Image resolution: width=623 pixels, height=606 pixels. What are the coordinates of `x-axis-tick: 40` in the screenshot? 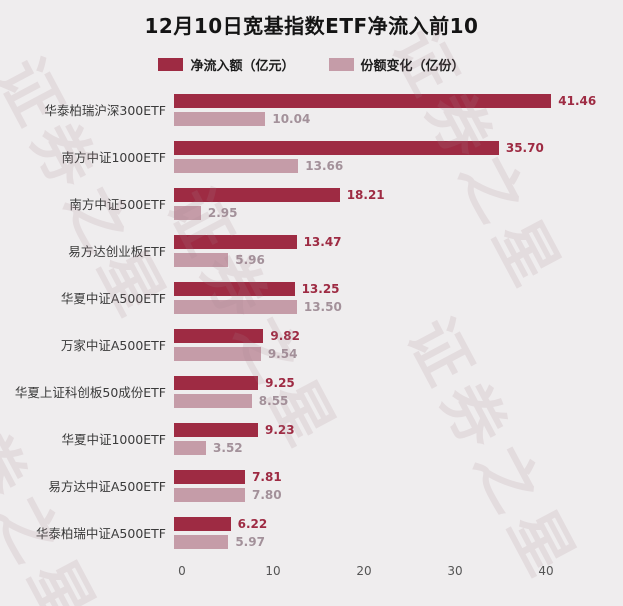 It's located at (546, 571).